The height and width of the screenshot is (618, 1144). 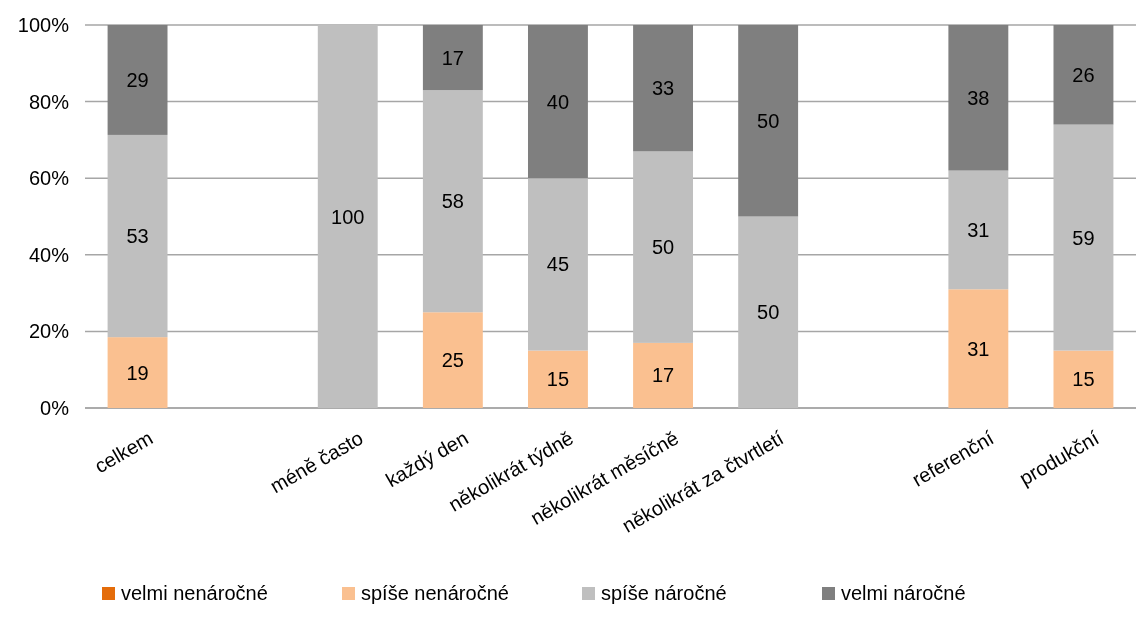 I want to click on data-label: 19, so click(x=137, y=372).